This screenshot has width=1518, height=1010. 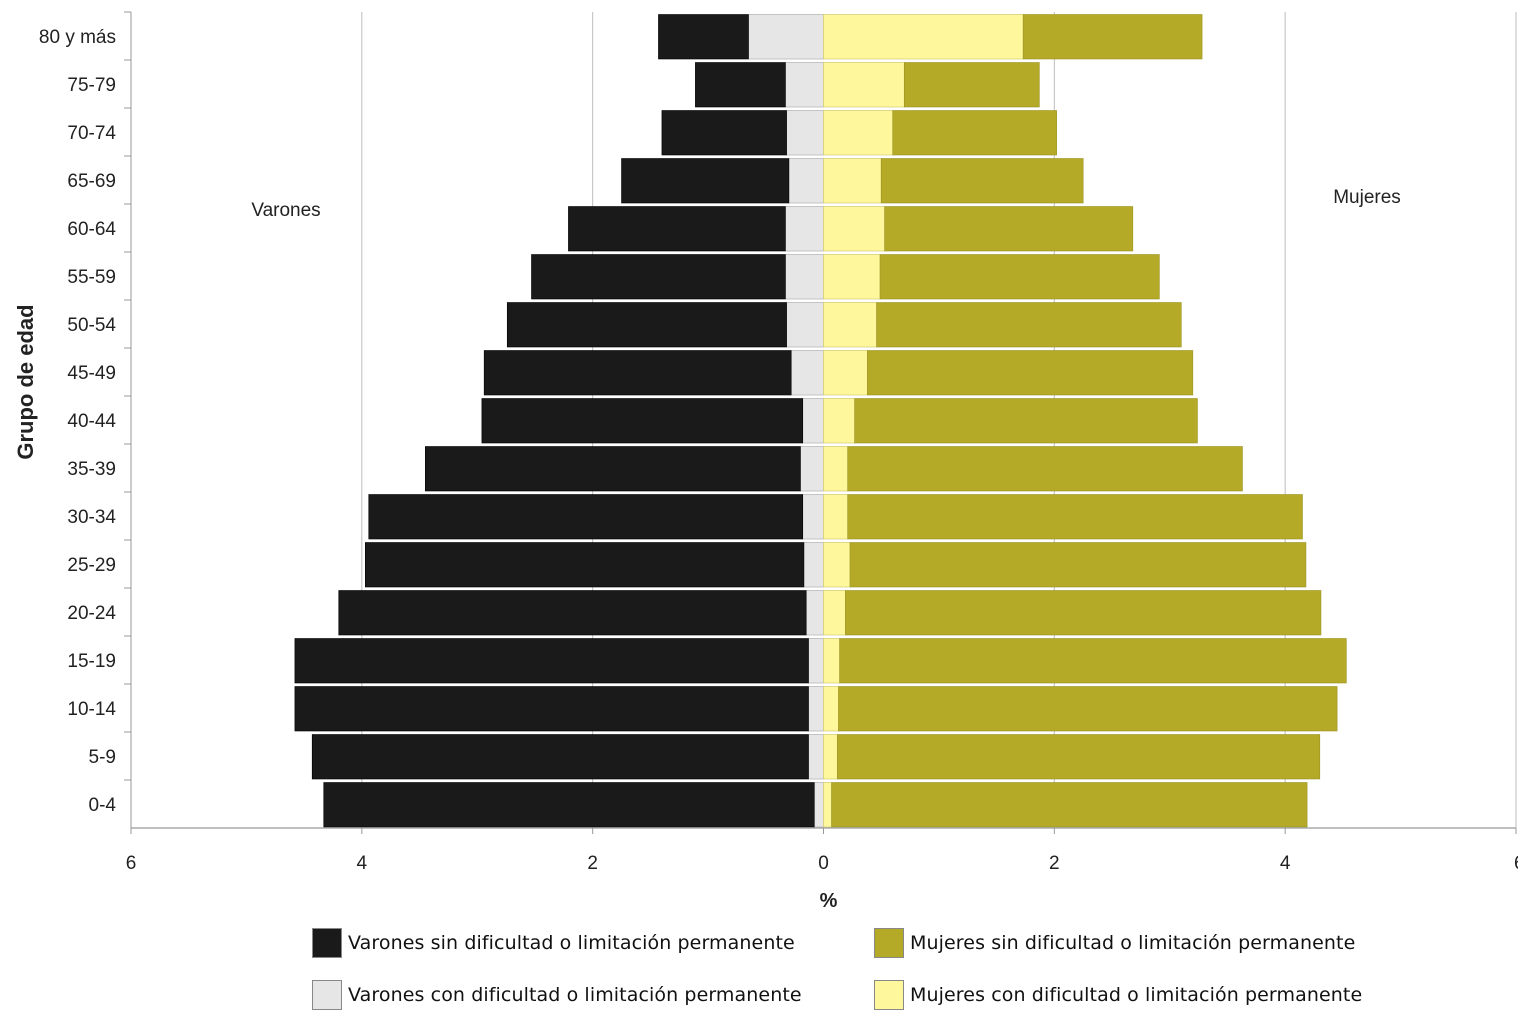 I want to click on y-tick-label: 40-44, so click(x=91, y=421).